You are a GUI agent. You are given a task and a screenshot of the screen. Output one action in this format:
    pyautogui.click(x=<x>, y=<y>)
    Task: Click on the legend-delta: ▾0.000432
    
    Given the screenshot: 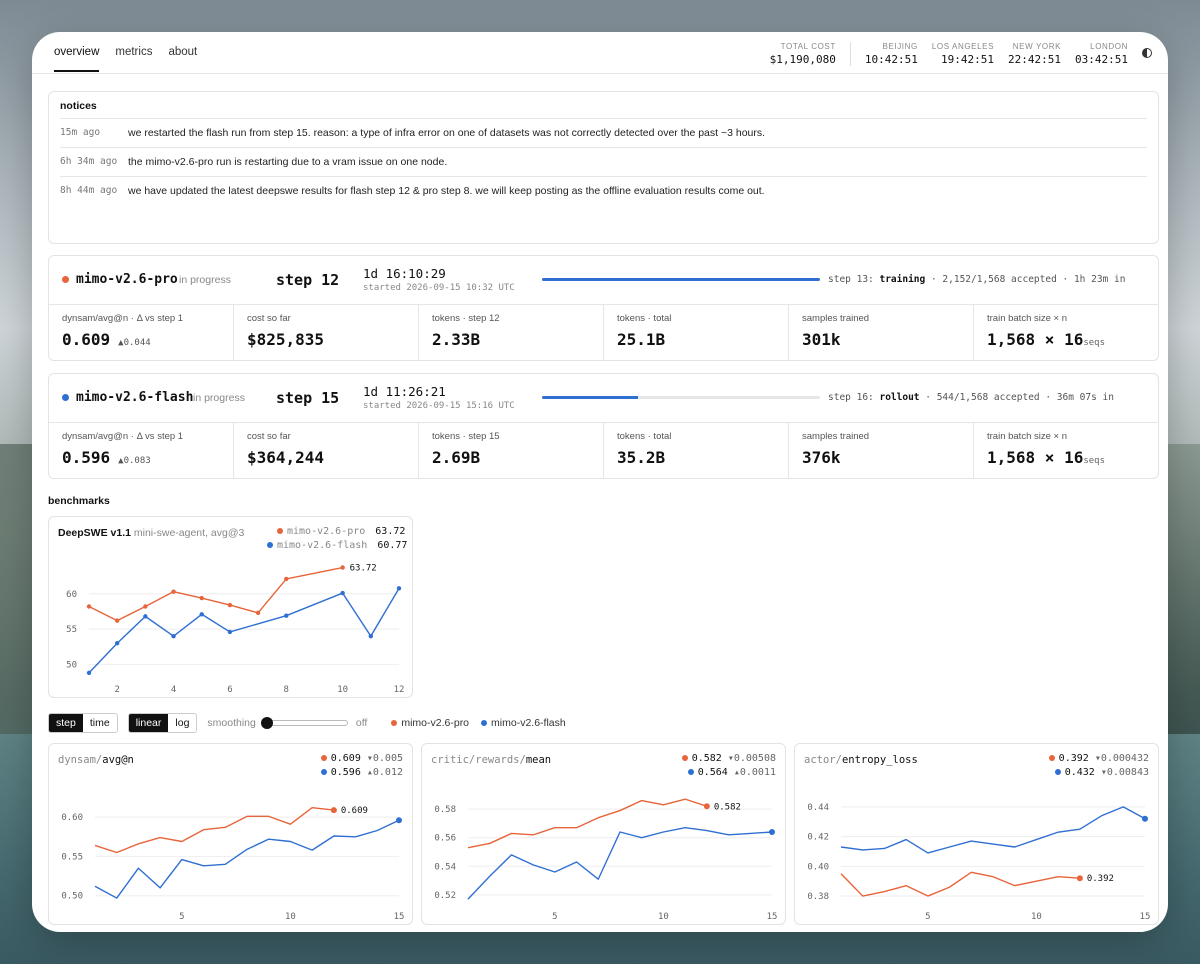 What is the action you would take?
    pyautogui.click(x=1121, y=758)
    